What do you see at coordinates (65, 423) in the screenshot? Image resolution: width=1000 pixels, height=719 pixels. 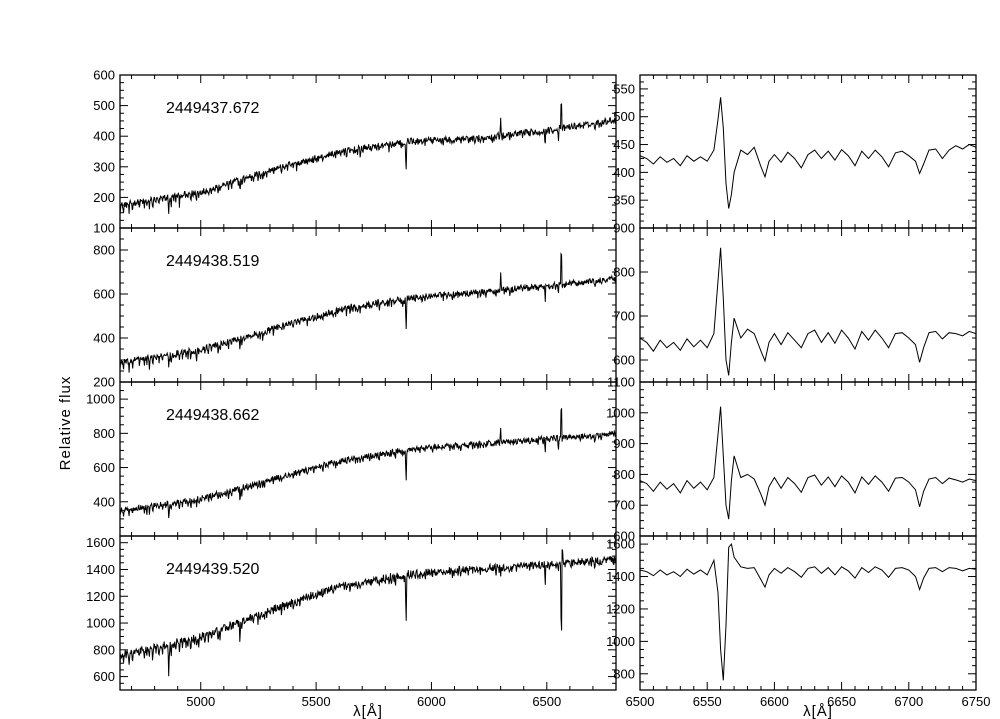 I see `y-axis-label: Relative flux` at bounding box center [65, 423].